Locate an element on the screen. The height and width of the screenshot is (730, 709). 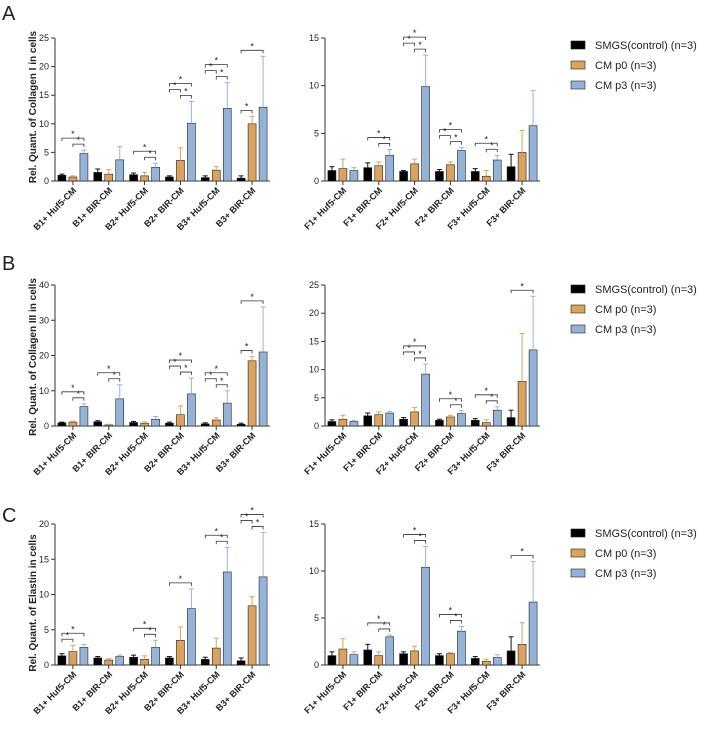
chart-a-left-ytick-label: 5 is located at coordinates (46, 152).